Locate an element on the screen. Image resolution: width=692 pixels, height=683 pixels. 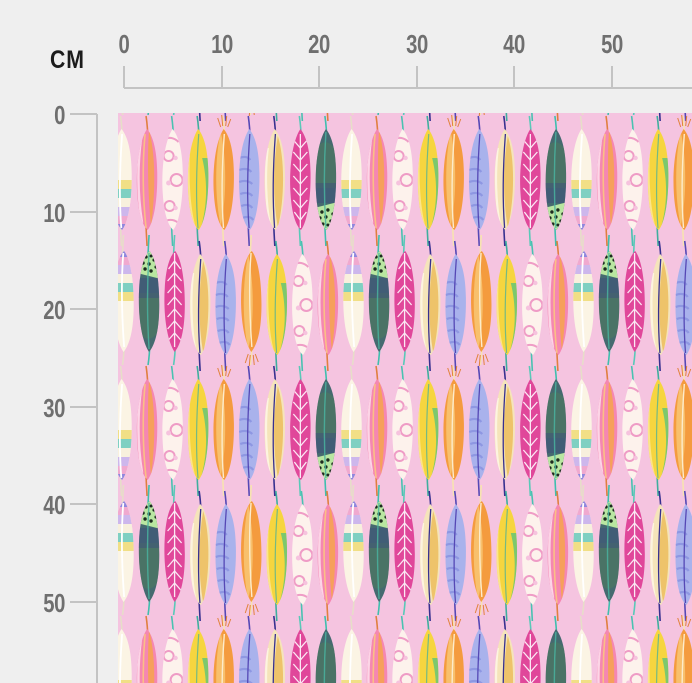
vertical-ruler-line is located at coordinates (97, 398).